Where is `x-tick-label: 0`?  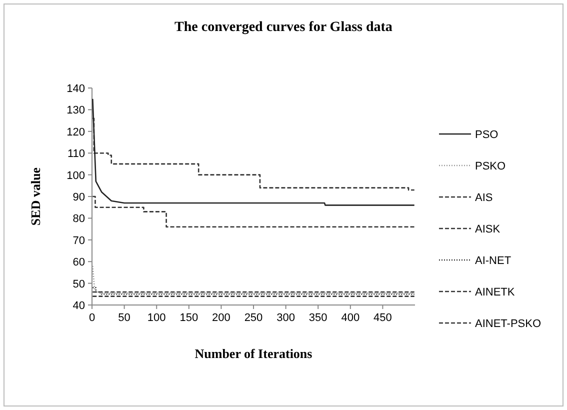 x-tick-label: 0 is located at coordinates (92, 318).